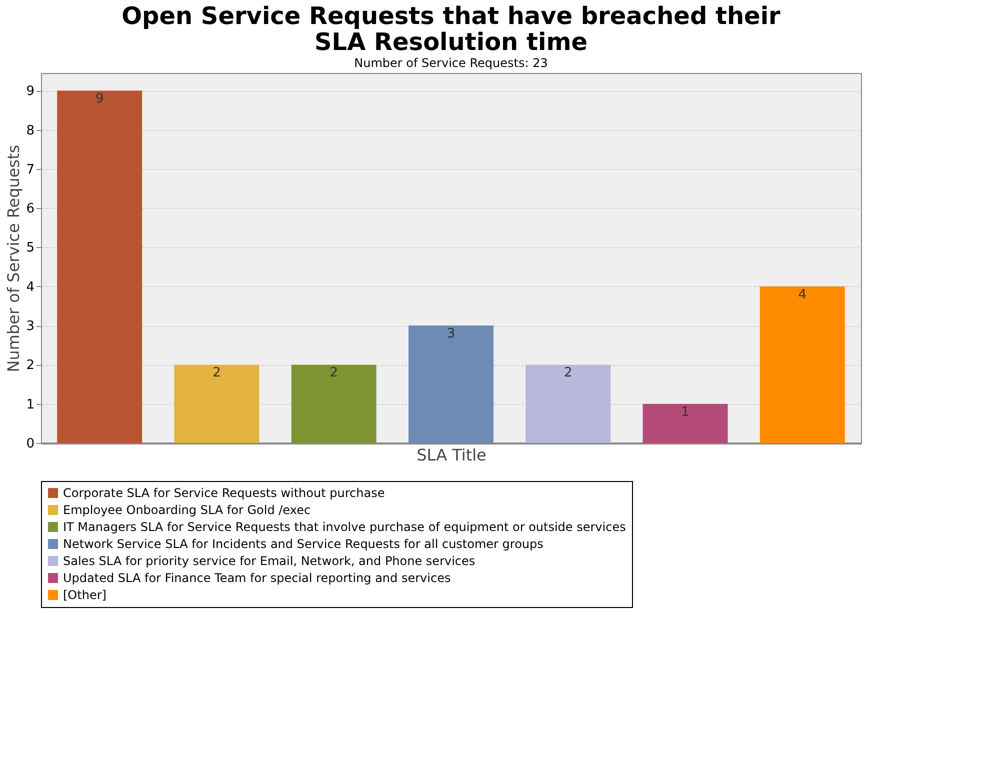  What do you see at coordinates (224, 493) in the screenshot?
I see `legend-label: Corporate SLA for Service Requests without purchase` at bounding box center [224, 493].